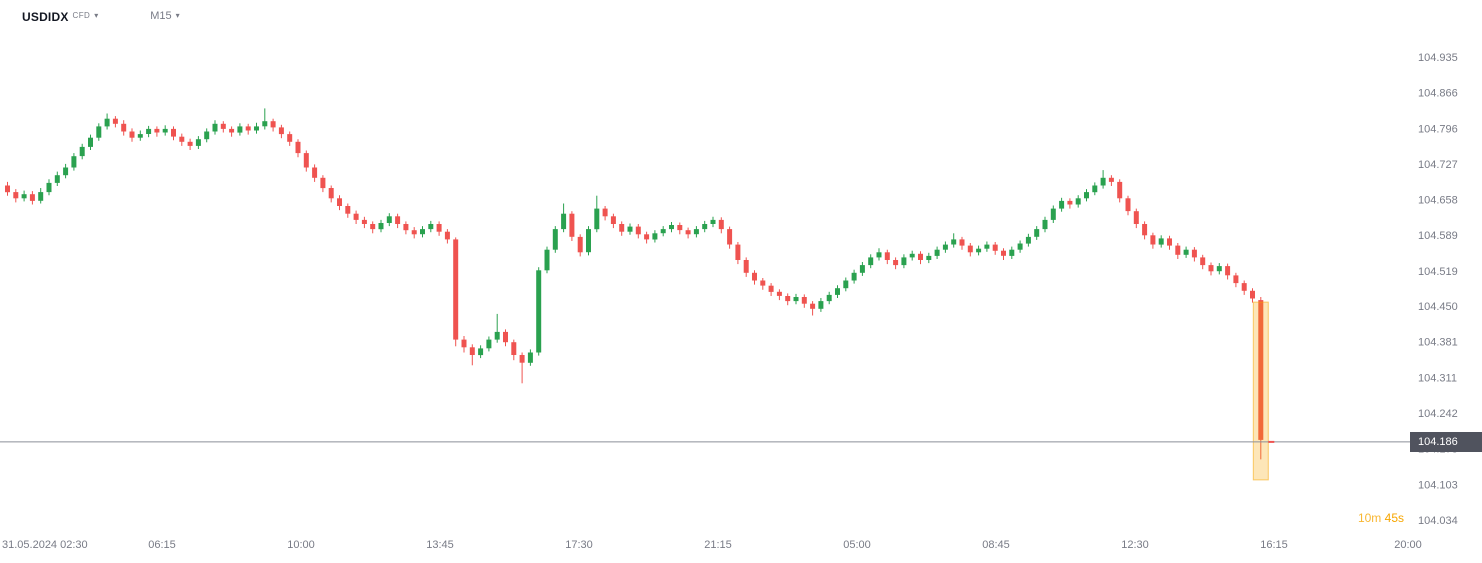 The height and width of the screenshot is (563, 1482). What do you see at coordinates (996, 545) in the screenshot?
I see `time-axis-label: 08:45` at bounding box center [996, 545].